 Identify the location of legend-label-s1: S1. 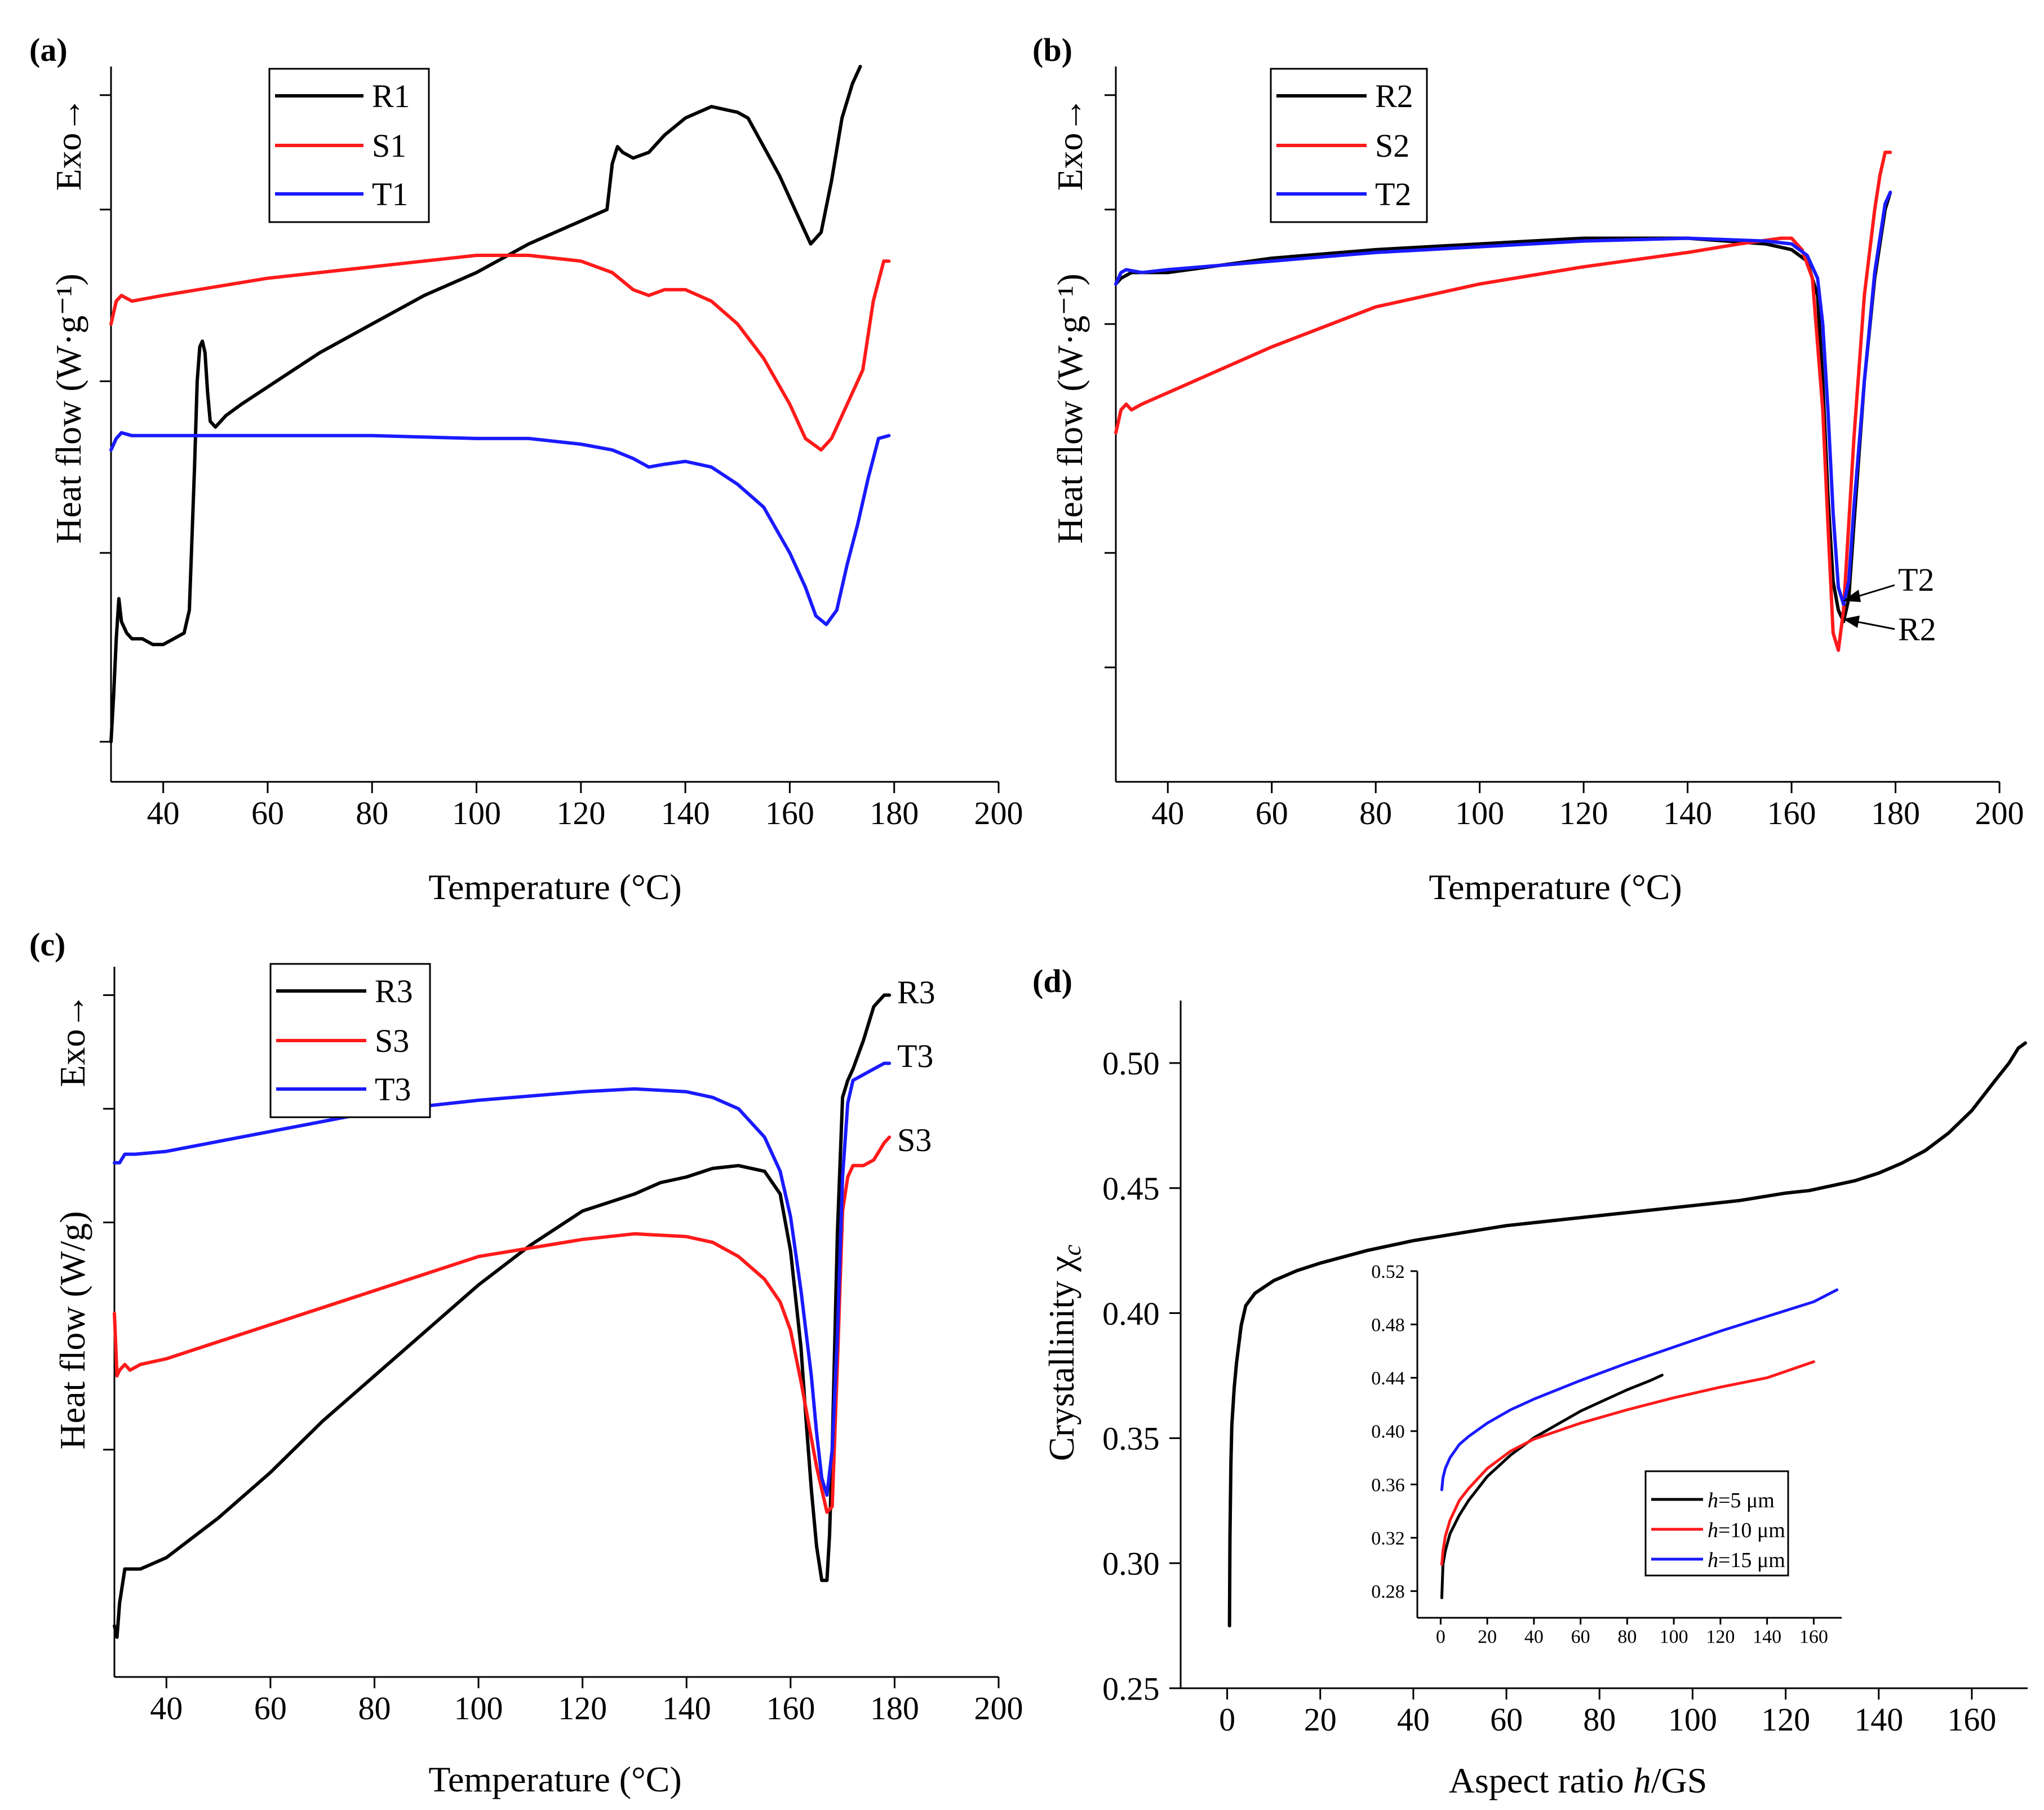
(389, 145).